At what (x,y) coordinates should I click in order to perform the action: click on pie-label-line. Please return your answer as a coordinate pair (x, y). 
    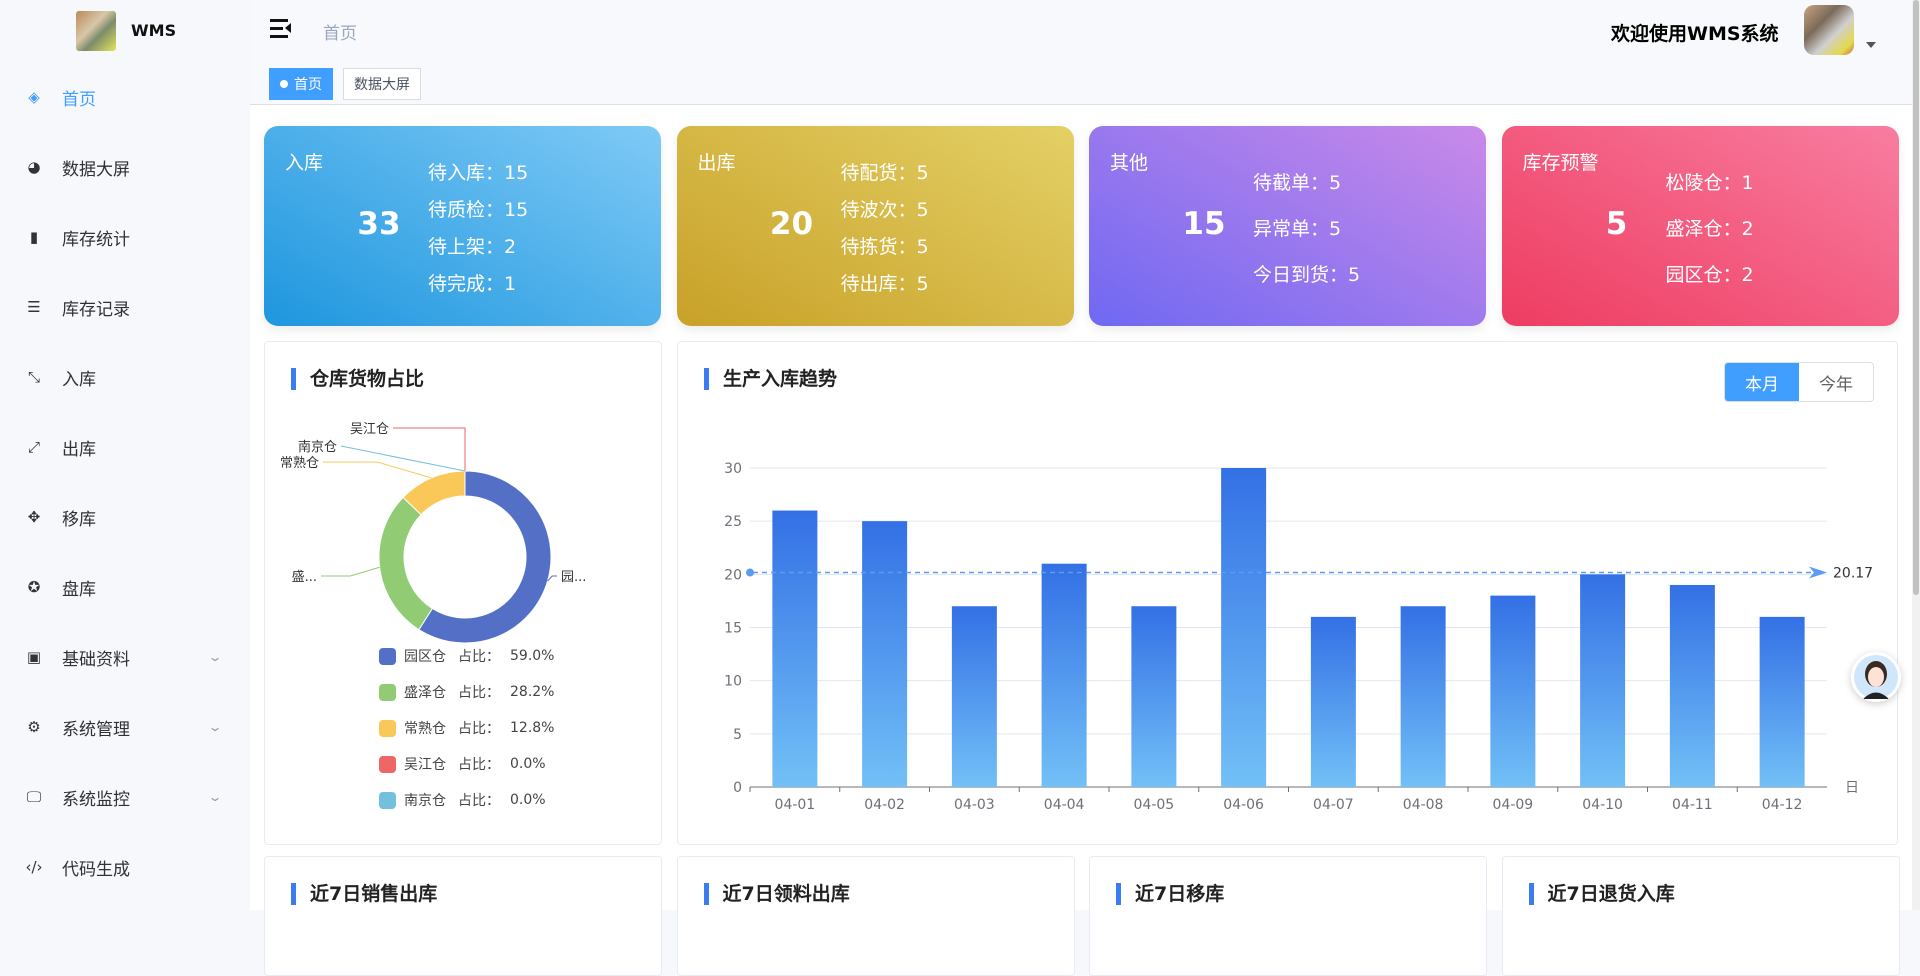
    Looking at the image, I should click on (429, 449).